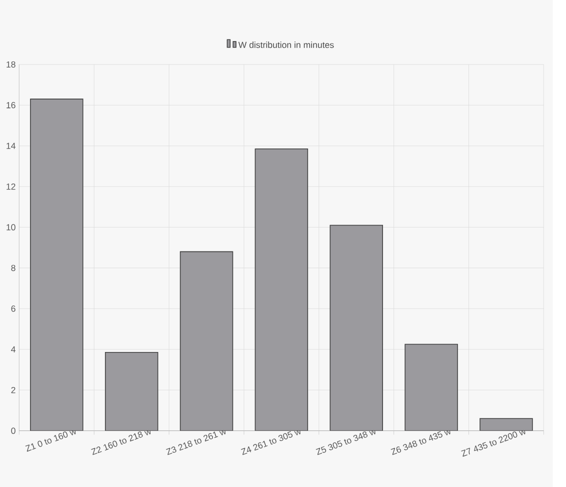 The image size is (566, 487). I want to click on legend-label: W distribution in minutes, so click(286, 44).